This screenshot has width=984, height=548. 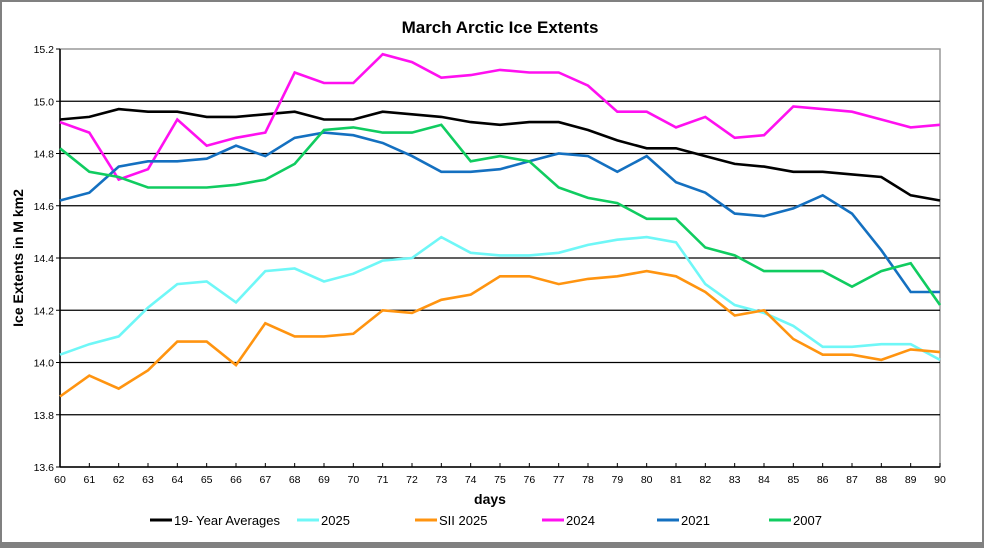 What do you see at coordinates (44, 364) in the screenshot?
I see `y-tick-label: 14.0` at bounding box center [44, 364].